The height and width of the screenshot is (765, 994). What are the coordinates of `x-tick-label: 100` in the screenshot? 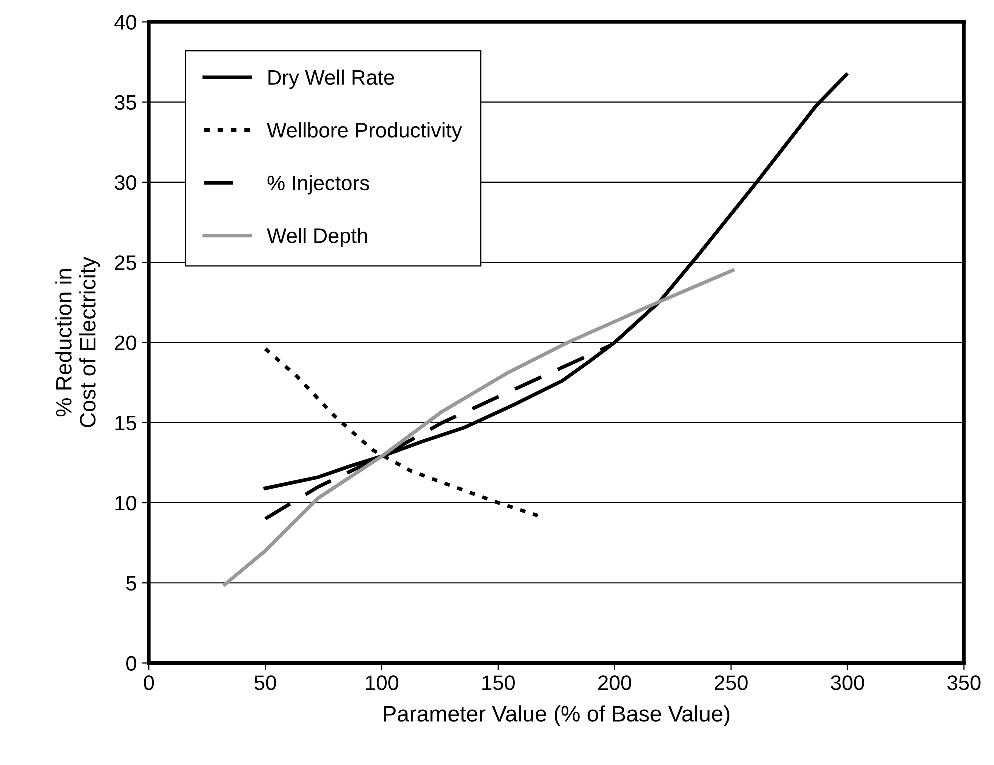 It's located at (382, 683).